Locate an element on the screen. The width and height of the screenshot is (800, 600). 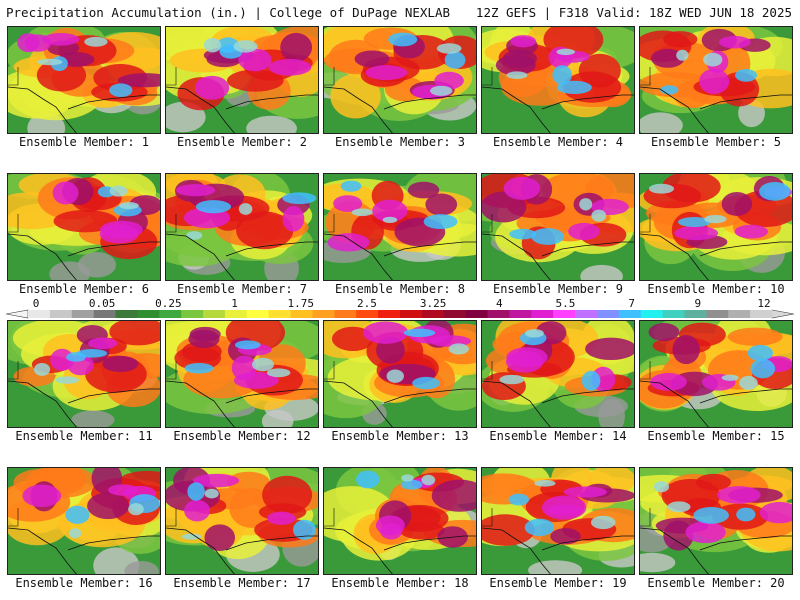
scale-tick-label: 0.05 is located at coordinates (102, 303).